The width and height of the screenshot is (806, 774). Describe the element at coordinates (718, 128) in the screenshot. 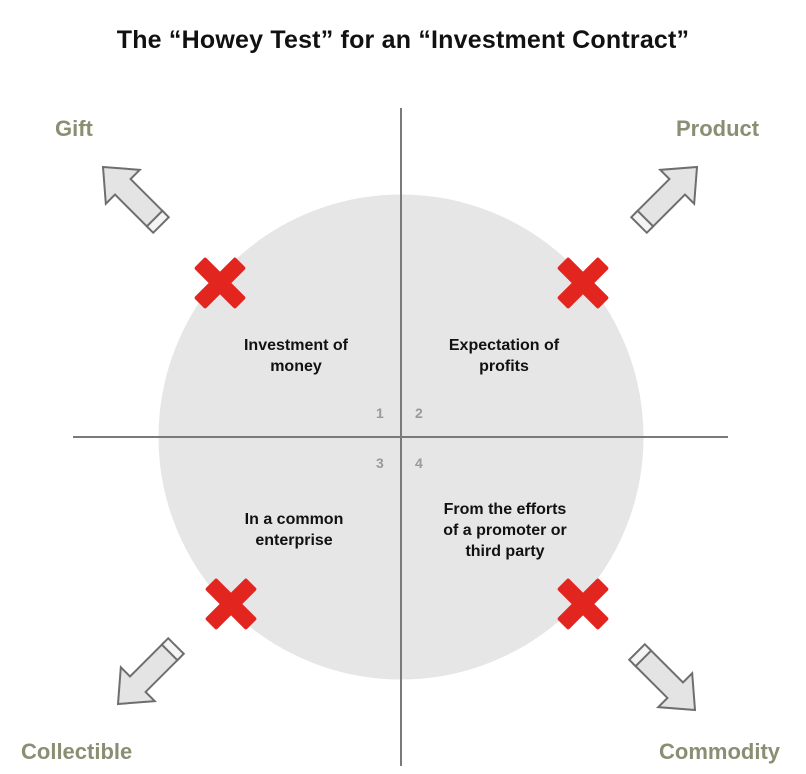

I see `corner-label-product: Product` at that location.